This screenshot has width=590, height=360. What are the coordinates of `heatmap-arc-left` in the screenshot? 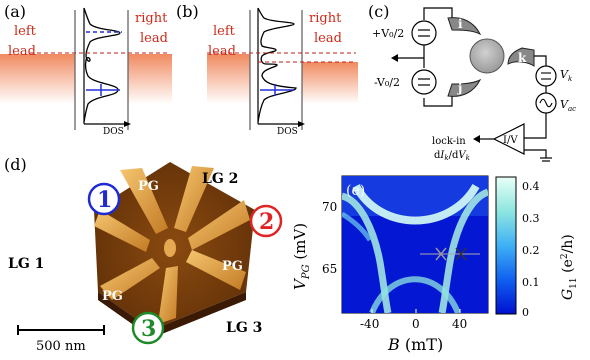 It's located at (367, 252).